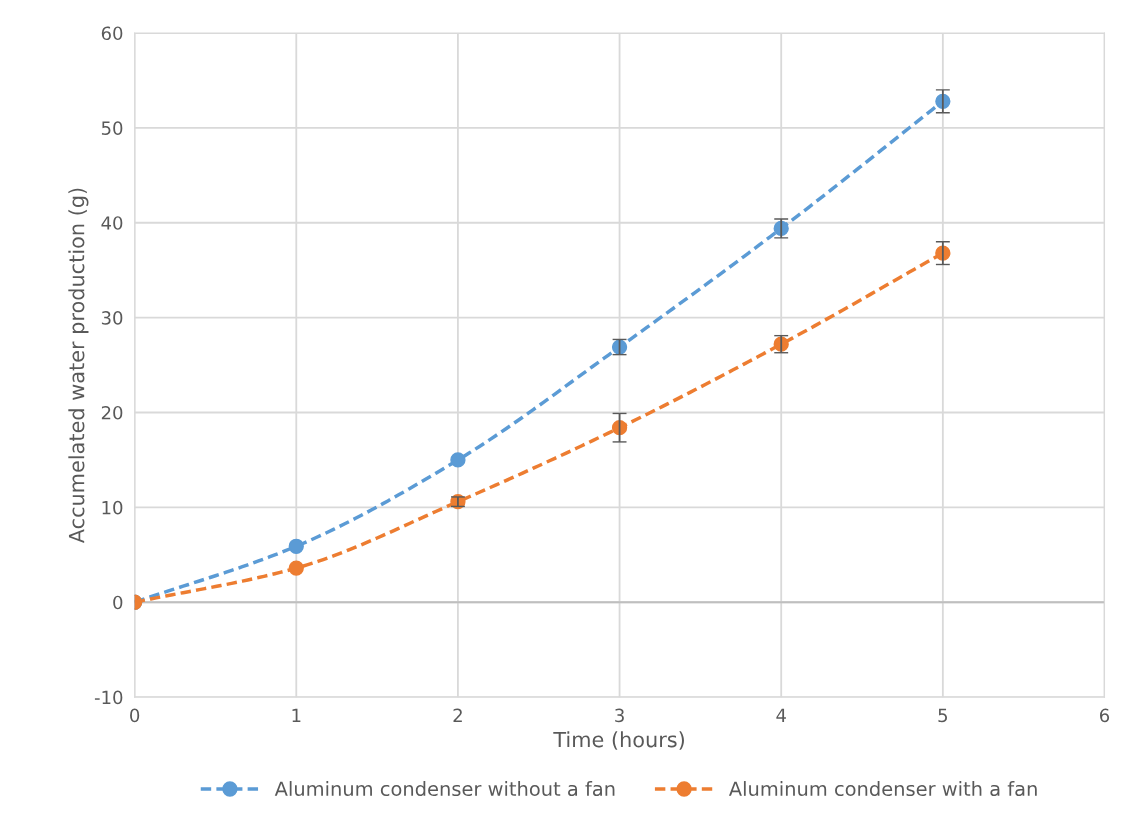  What do you see at coordinates (618, 740) in the screenshot?
I see `x-axis-title: Time (hours)` at bounding box center [618, 740].